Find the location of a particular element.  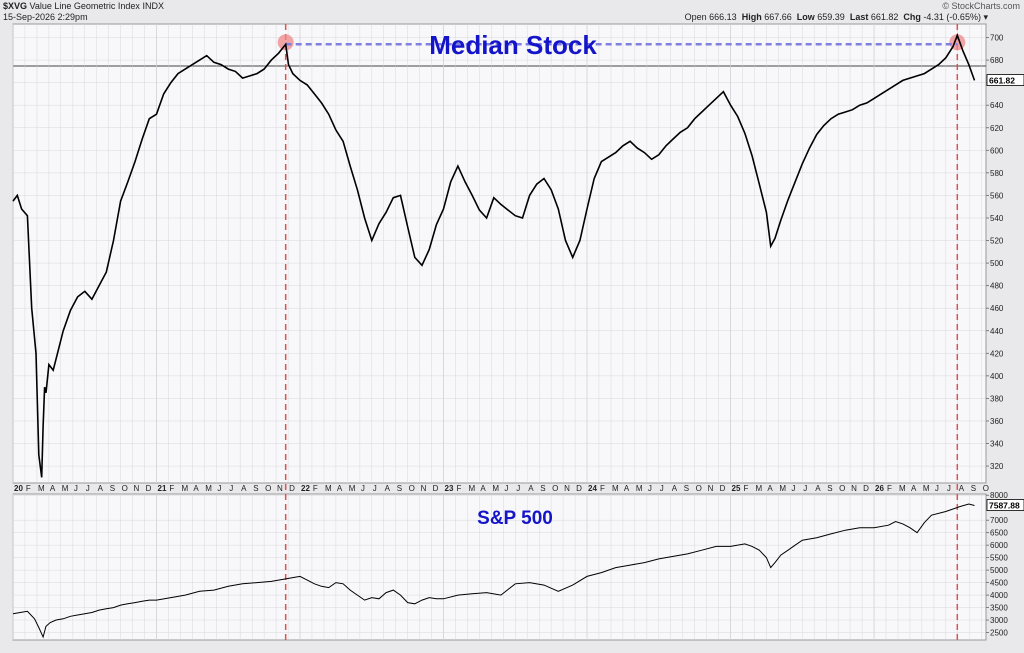

sp500-y-tick-label: 8000 is located at coordinates (999, 495).